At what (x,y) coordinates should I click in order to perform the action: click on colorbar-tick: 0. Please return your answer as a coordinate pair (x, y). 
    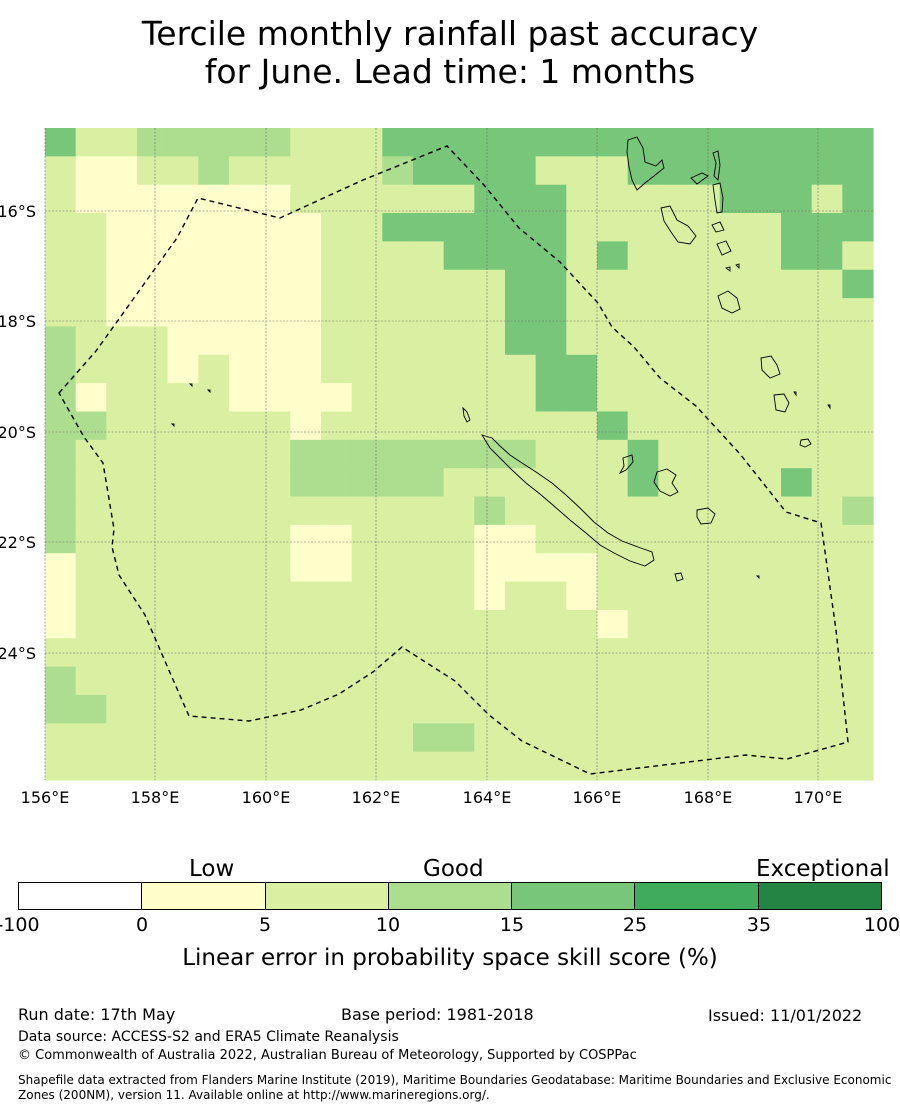
    Looking at the image, I should click on (142, 925).